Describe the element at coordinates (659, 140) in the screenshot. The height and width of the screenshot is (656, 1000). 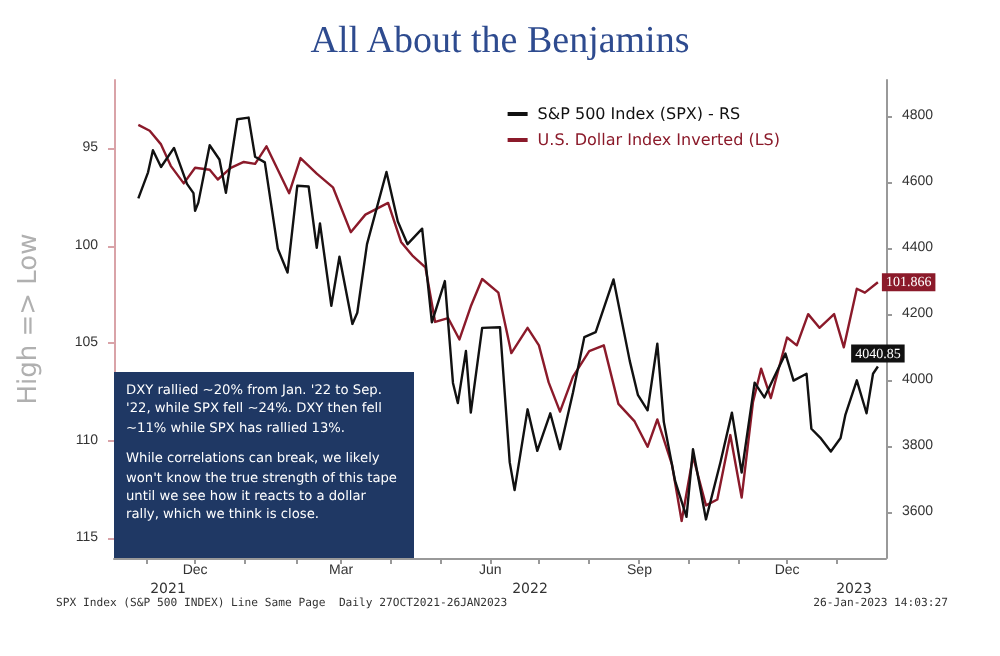
I see `legend-label: U.S. Dollar Index Inverted (LS)` at that location.